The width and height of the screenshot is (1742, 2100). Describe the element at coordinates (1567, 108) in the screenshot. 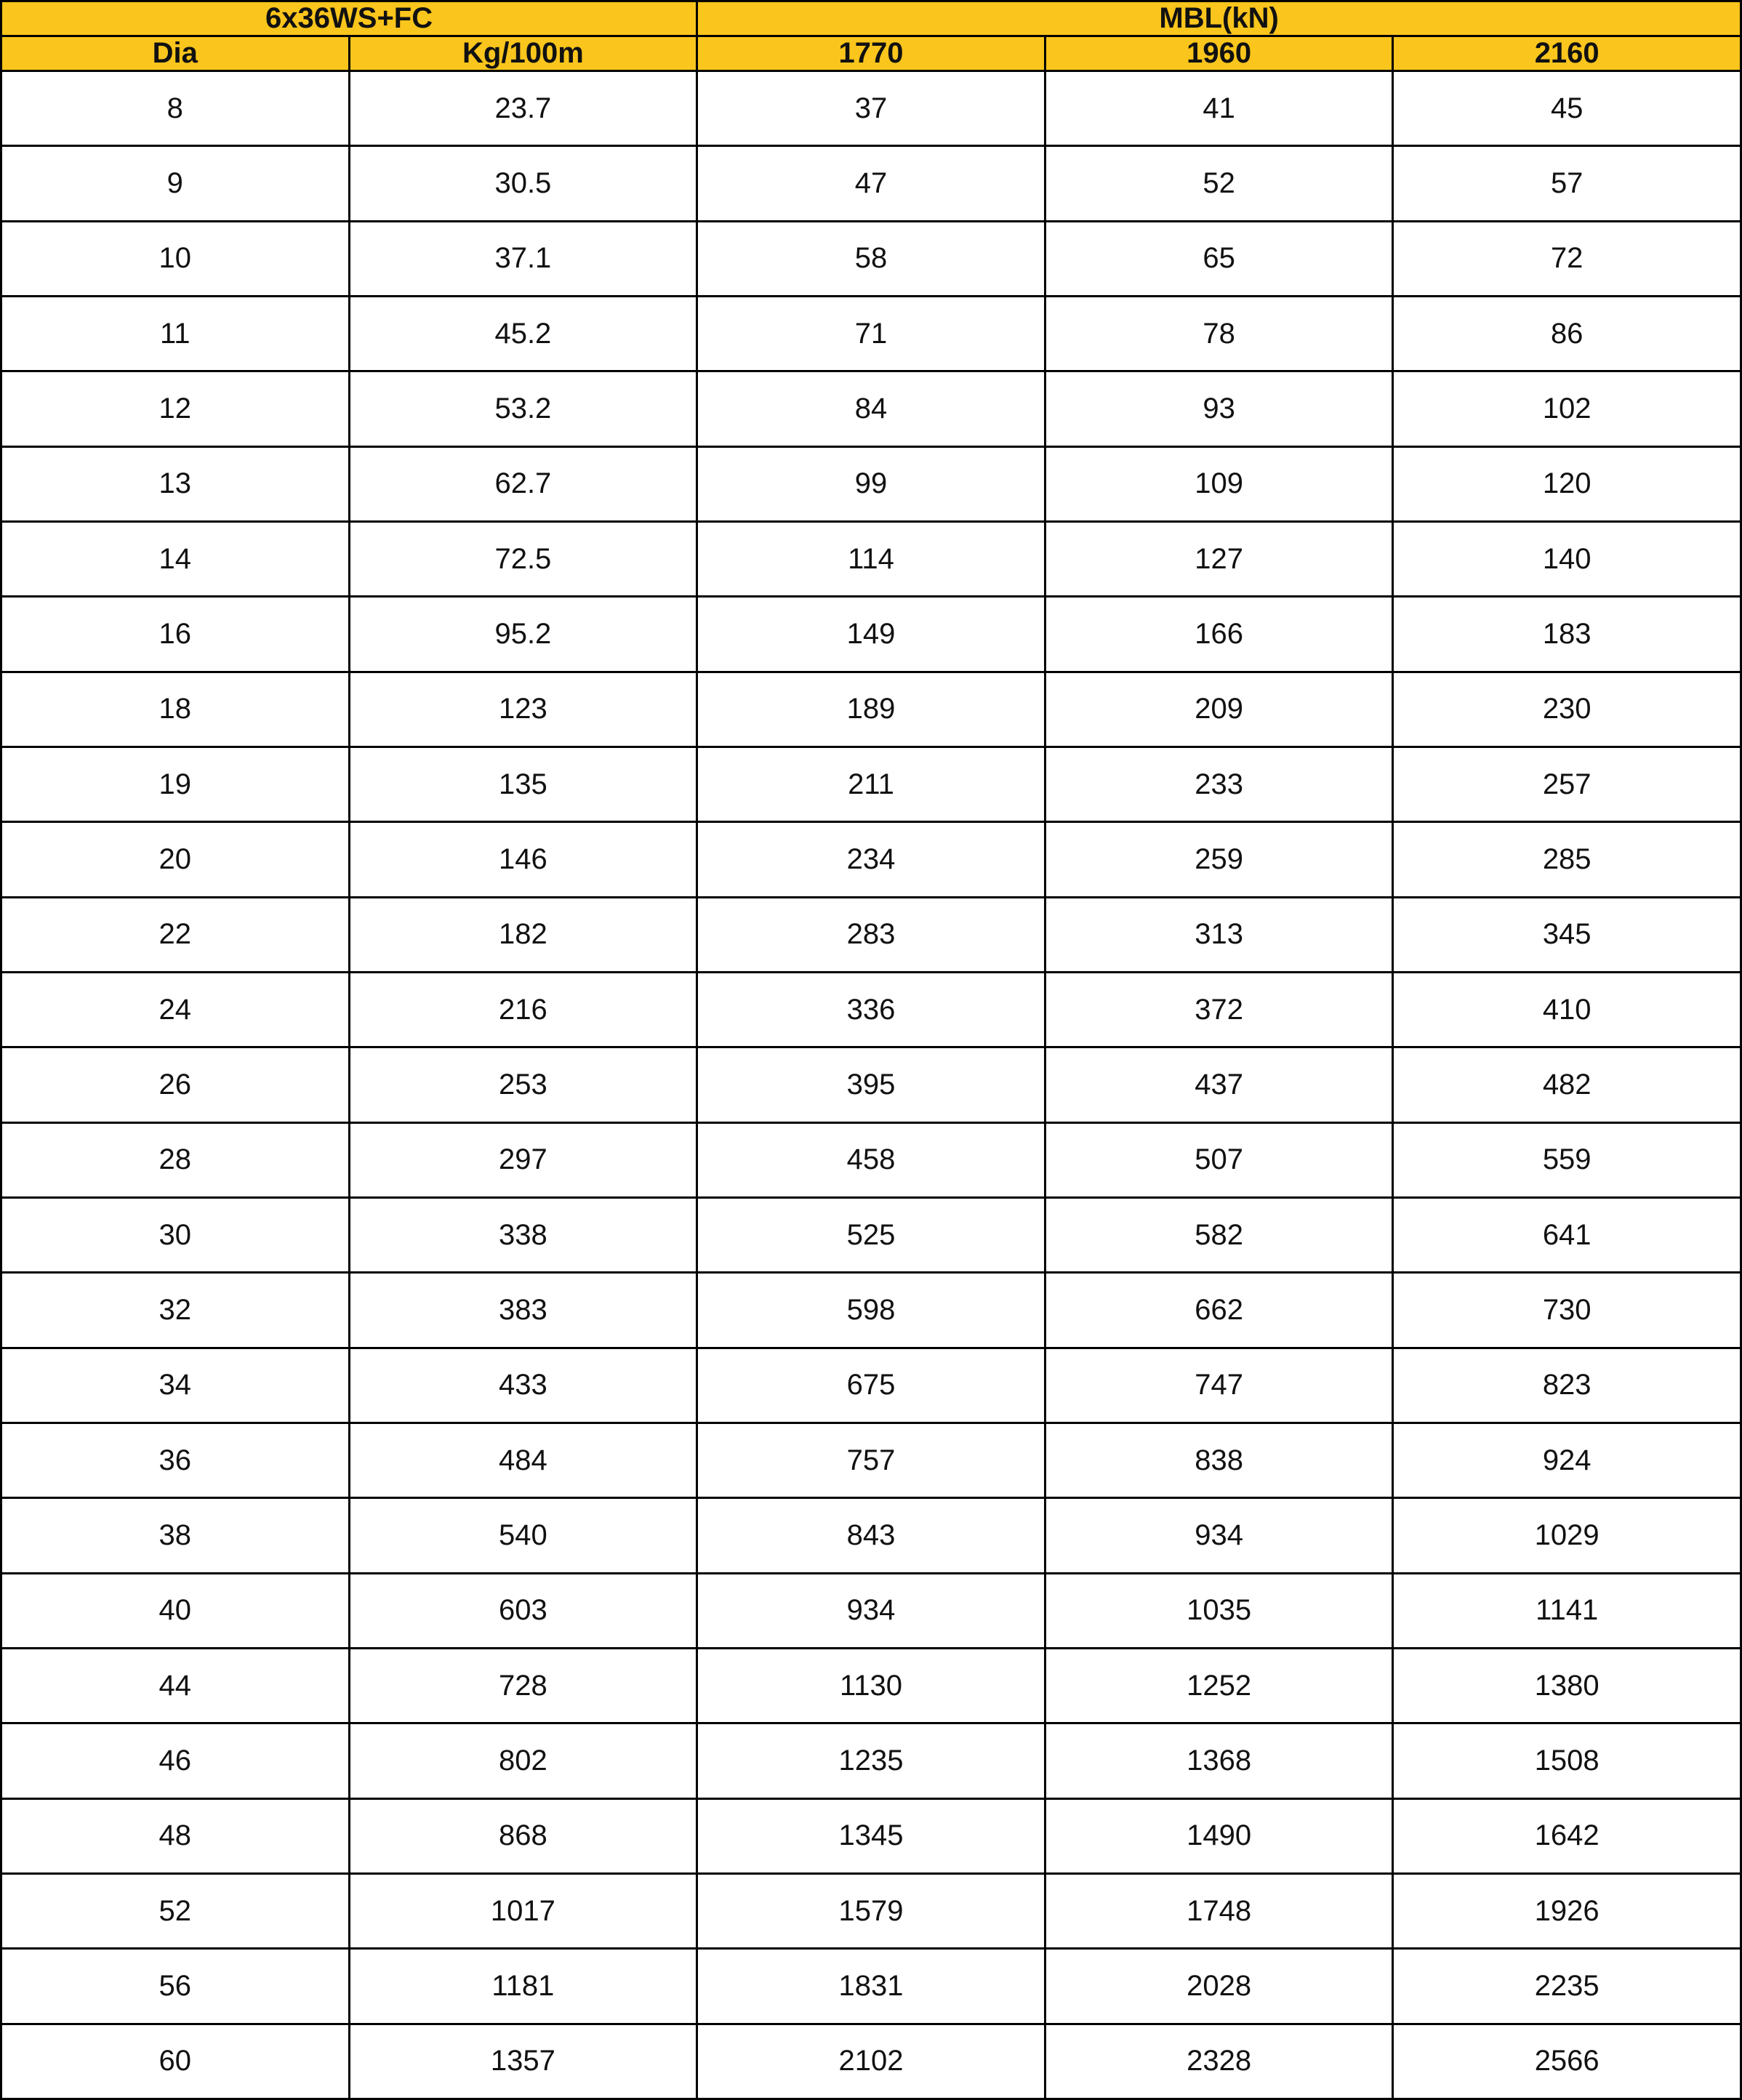

I see `data-cell: 45` at that location.